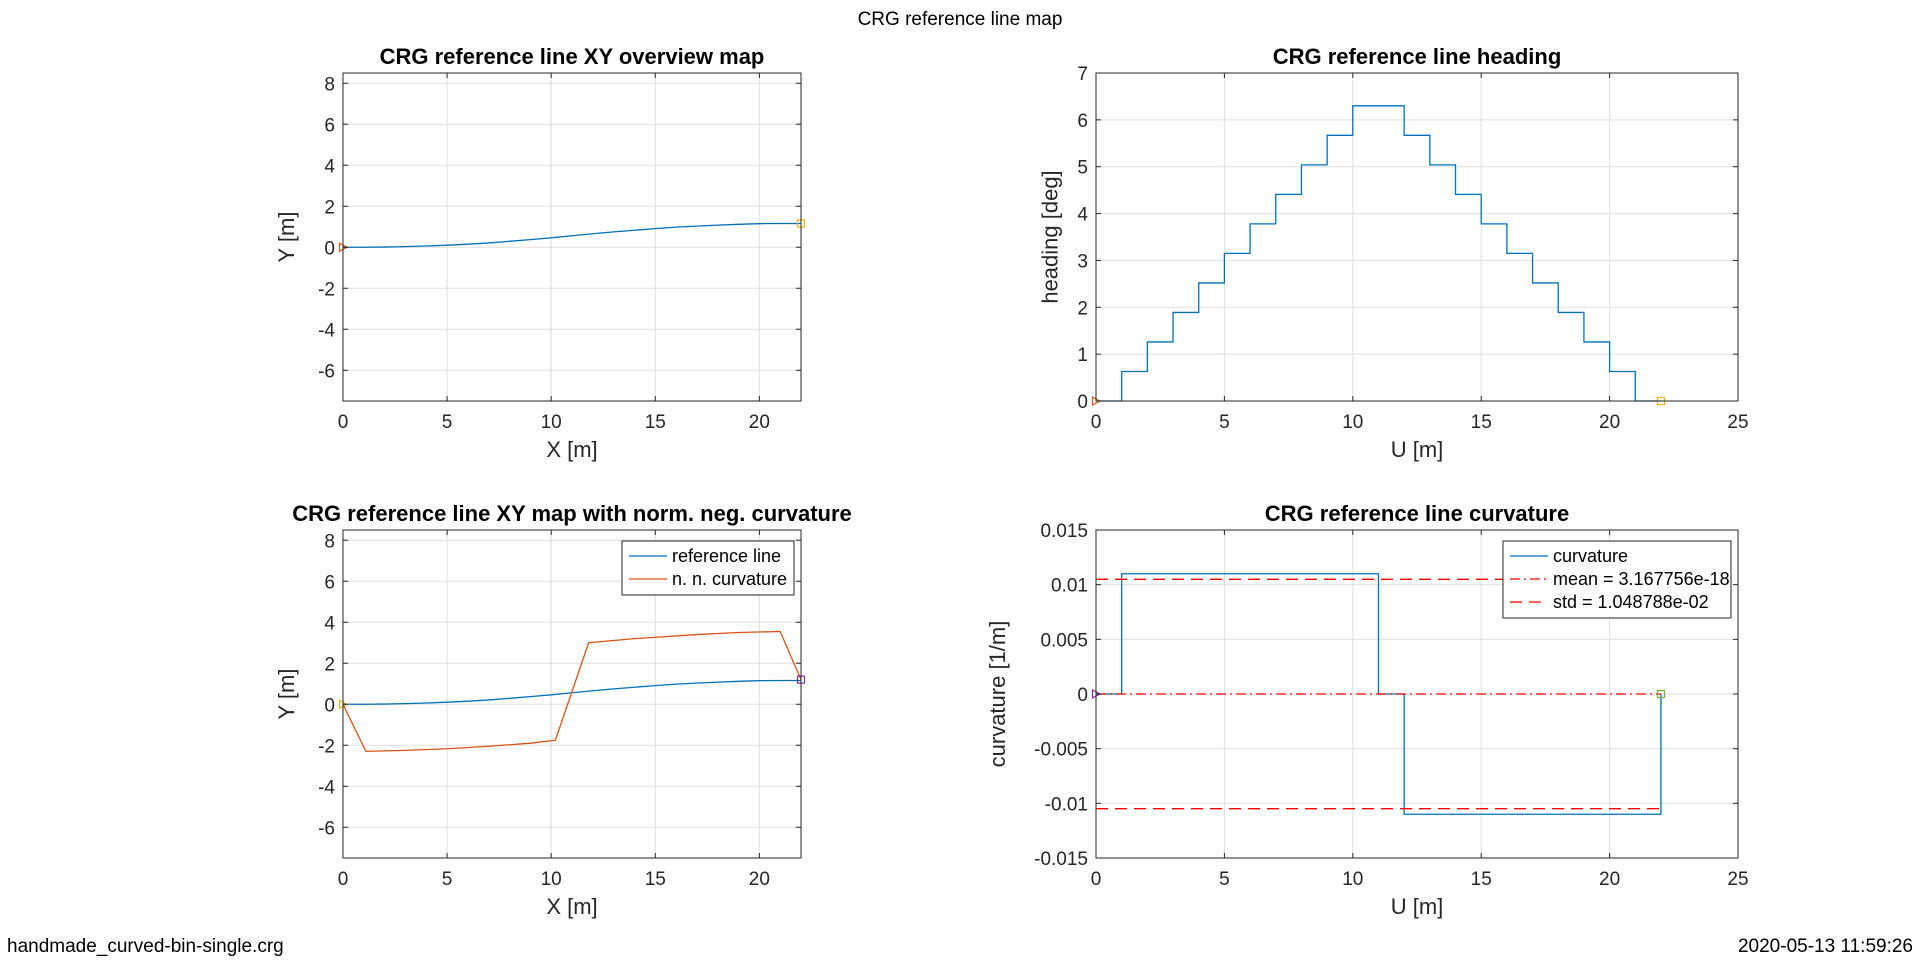 This screenshot has width=1920, height=963. I want to click on chart-title: CRG reference line curvature, so click(1417, 513).